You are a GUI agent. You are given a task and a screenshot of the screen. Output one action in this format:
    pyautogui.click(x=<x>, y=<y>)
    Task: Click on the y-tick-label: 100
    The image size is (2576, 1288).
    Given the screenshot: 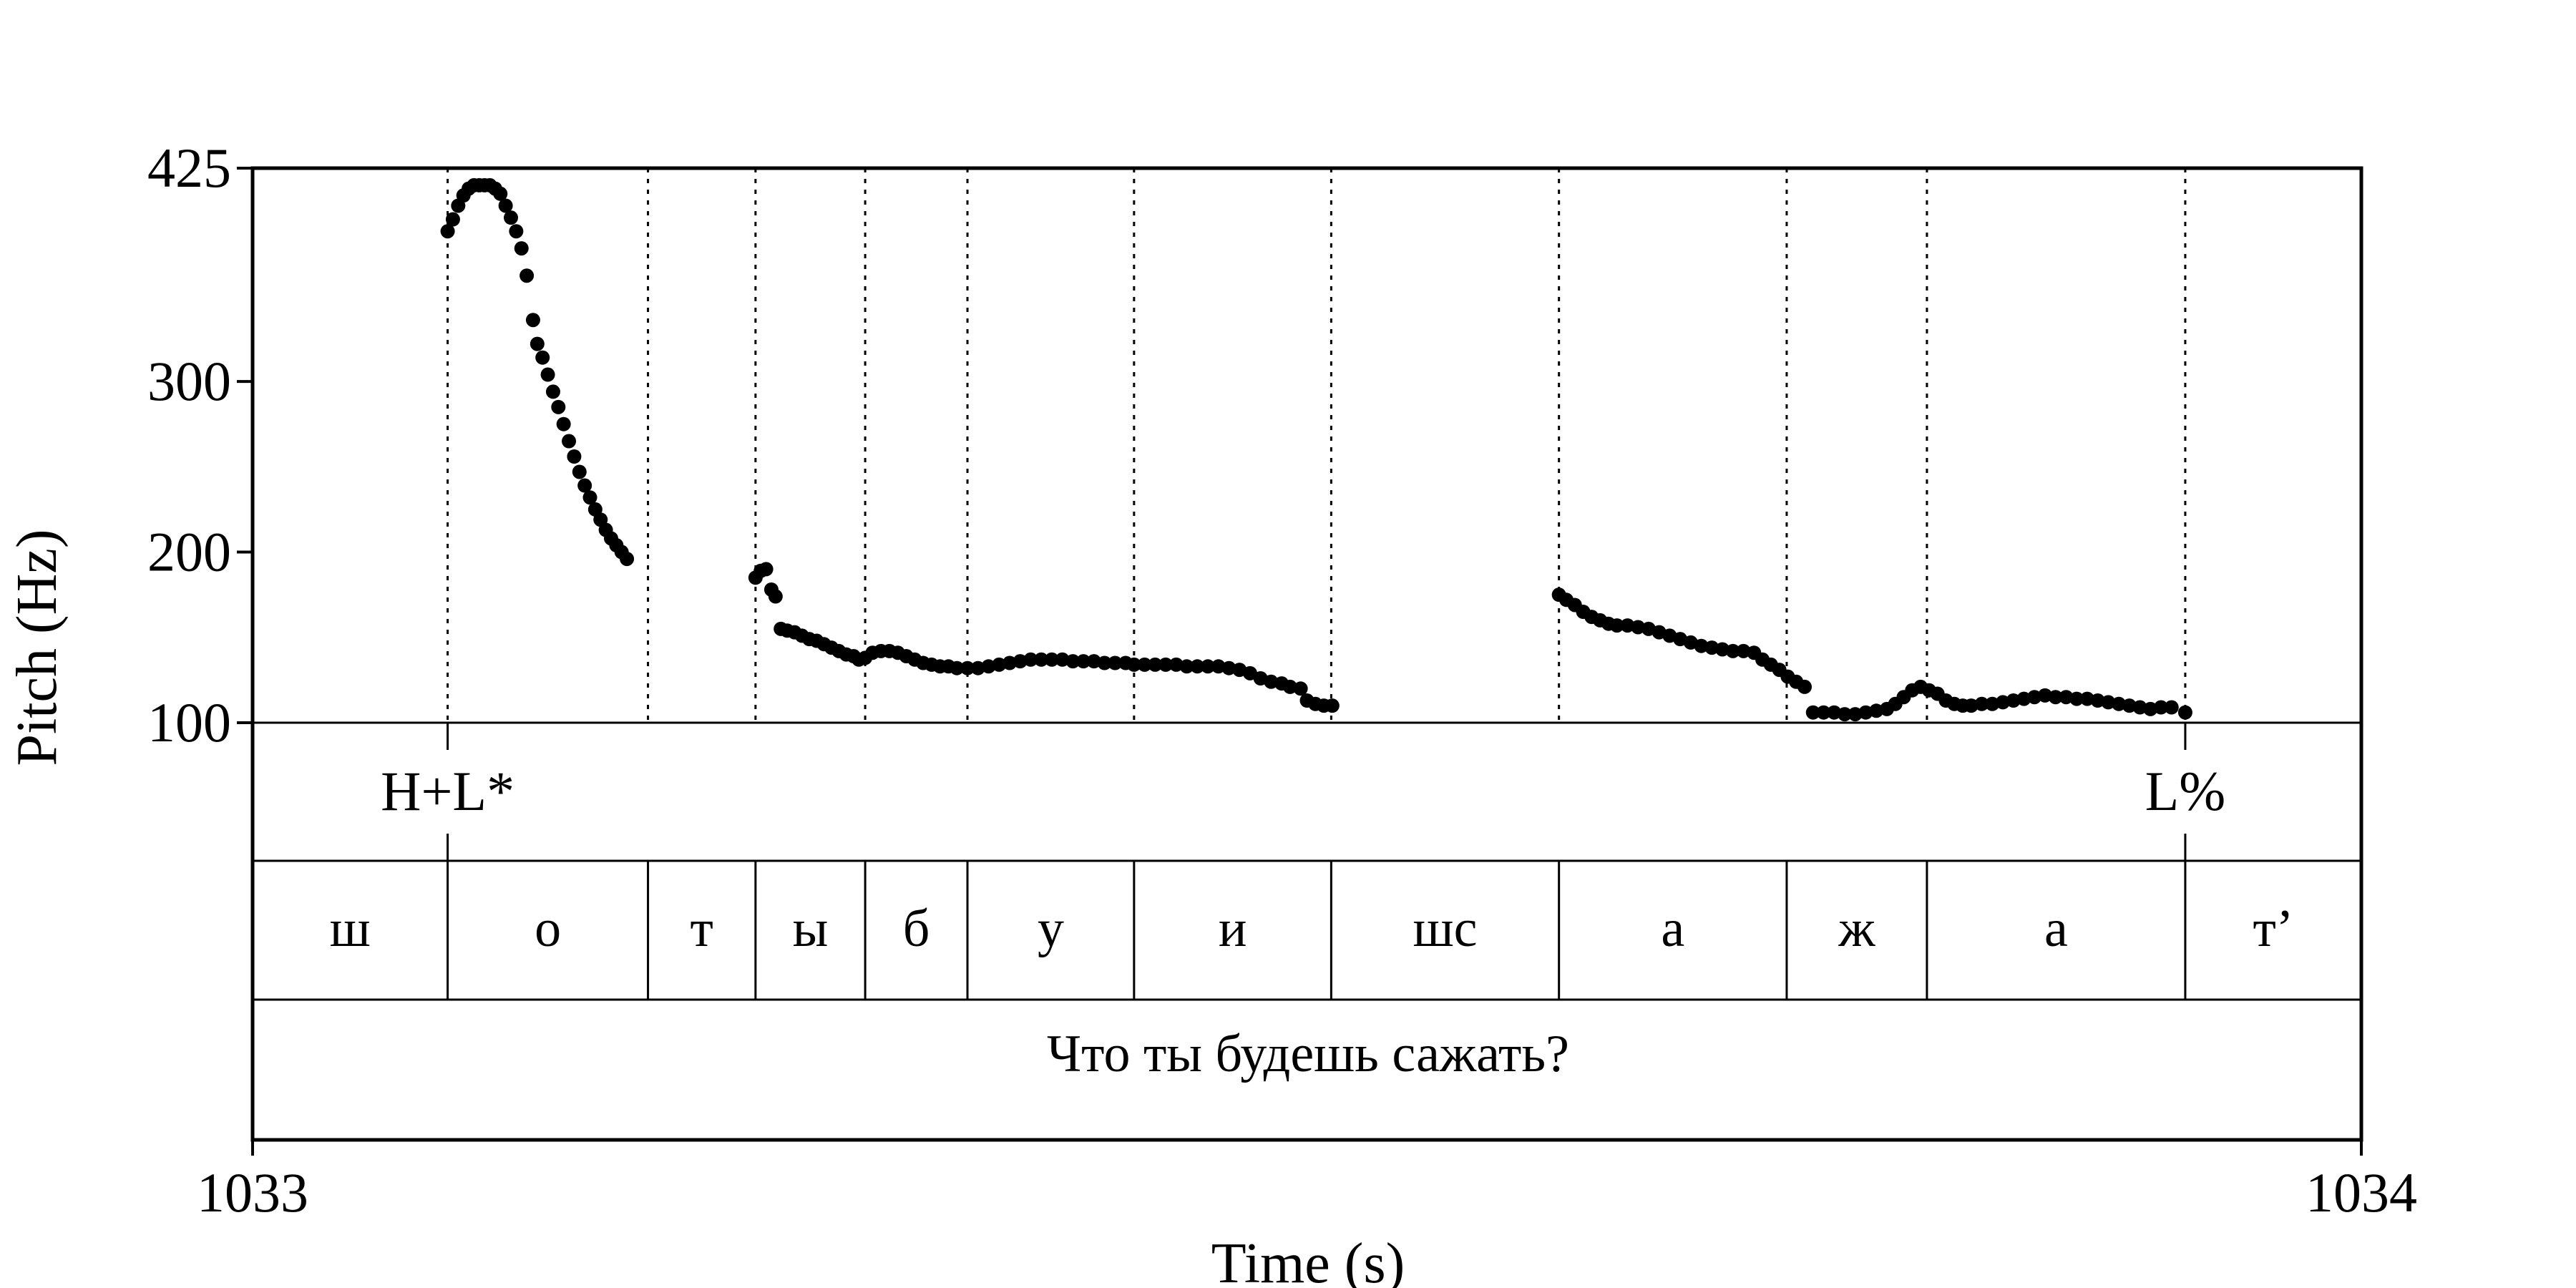 What is the action you would take?
    pyautogui.click(x=189, y=722)
    